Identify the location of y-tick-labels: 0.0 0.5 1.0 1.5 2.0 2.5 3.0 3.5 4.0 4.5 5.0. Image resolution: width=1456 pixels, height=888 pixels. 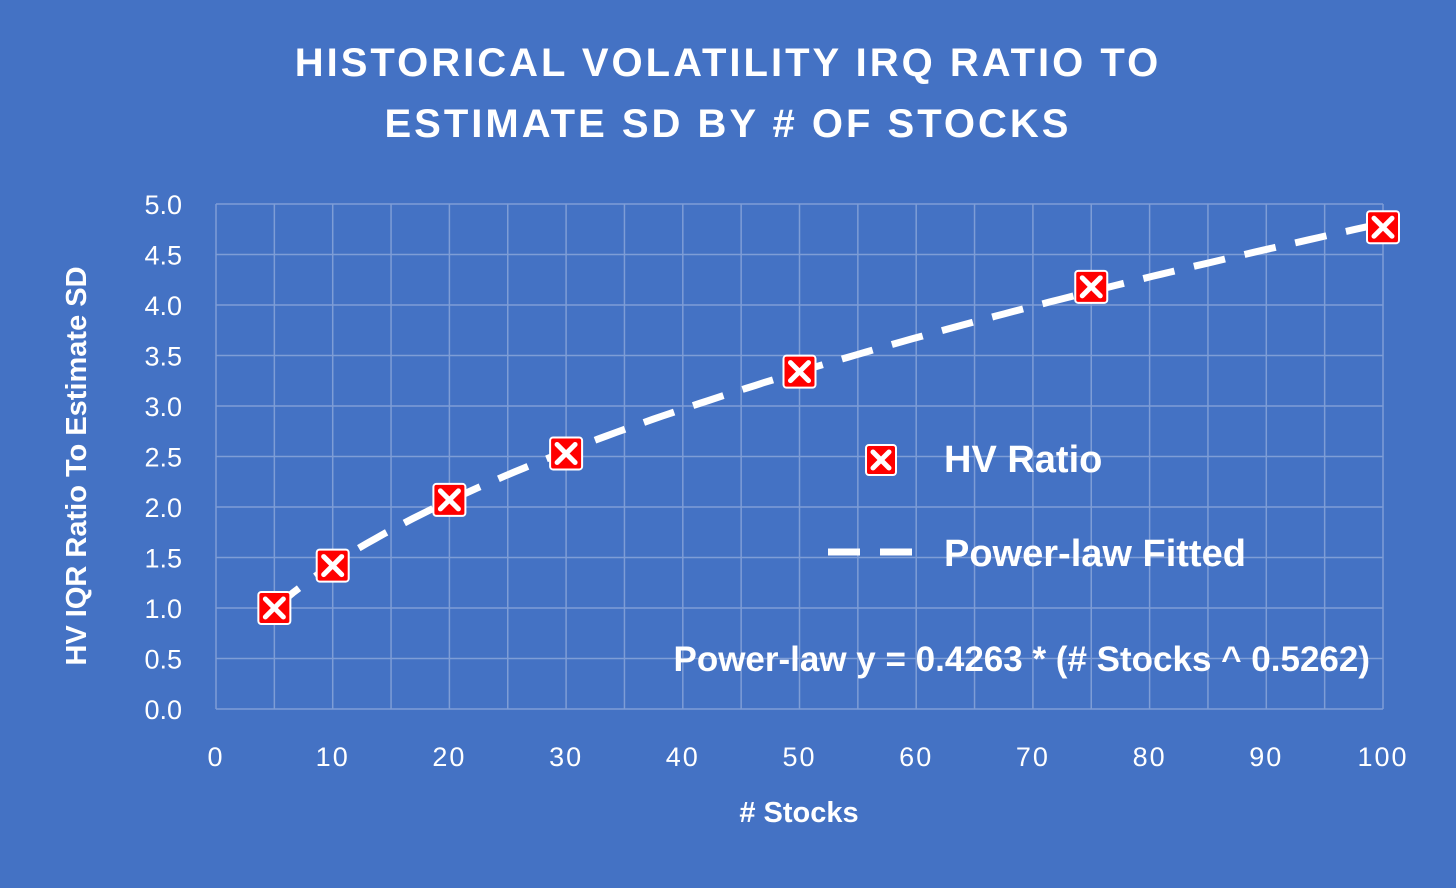
(163, 457).